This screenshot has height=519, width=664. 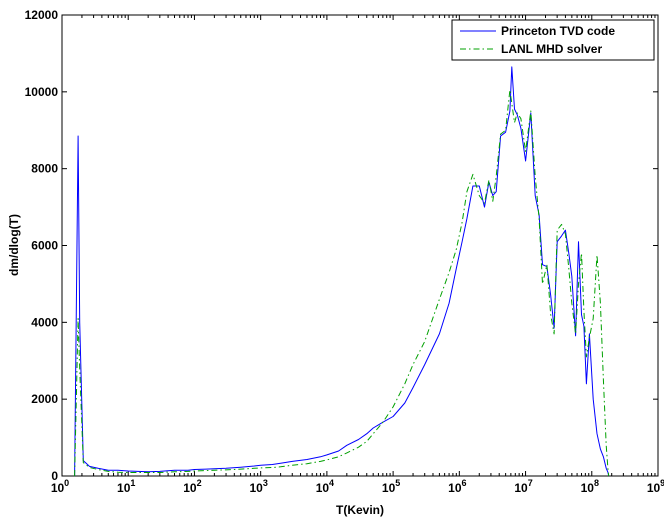 What do you see at coordinates (54, 476) in the screenshot?
I see `y-tick-label: 0` at bounding box center [54, 476].